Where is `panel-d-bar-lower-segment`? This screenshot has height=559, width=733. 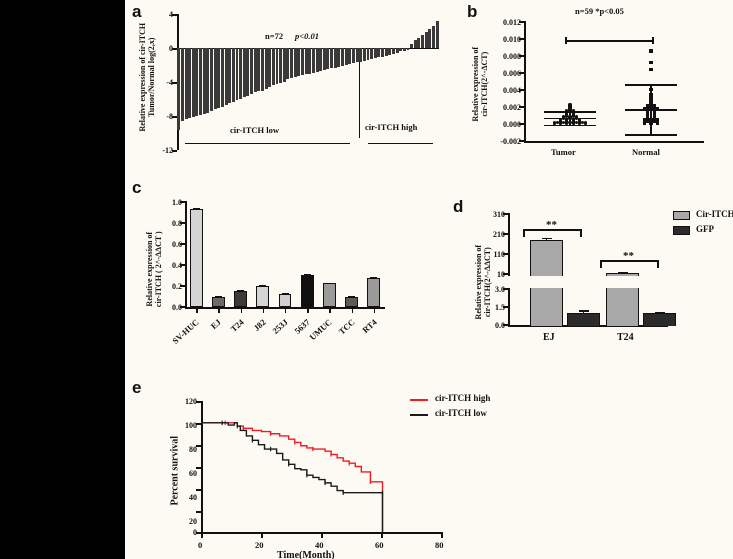 panel-d-bar-lower-segment is located at coordinates (546, 307).